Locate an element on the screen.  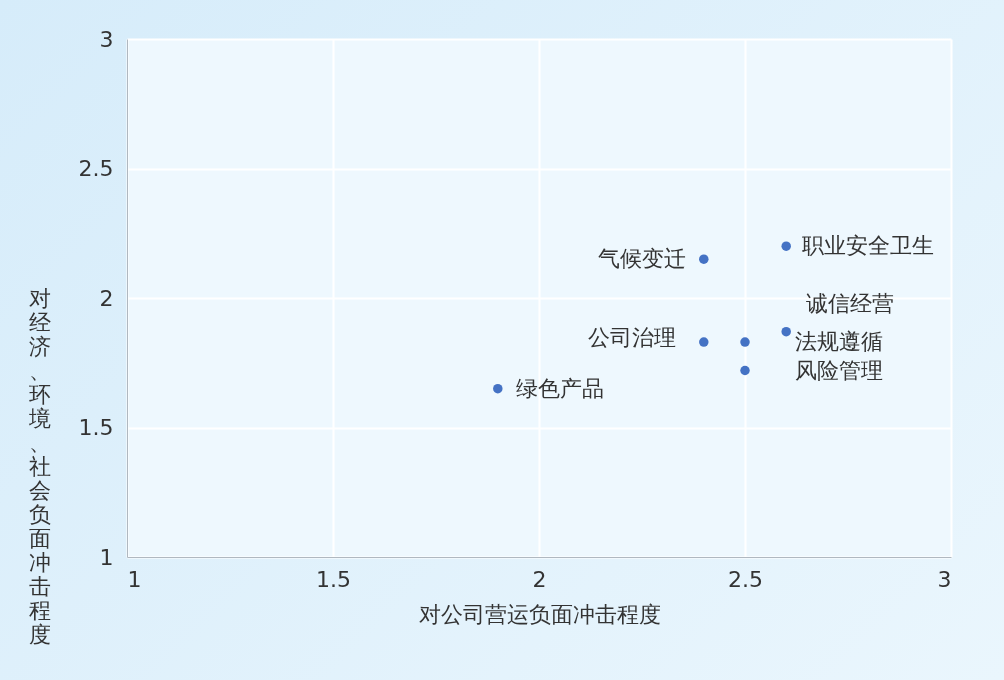
x-tick-label: 1.5 is located at coordinates (333, 579).